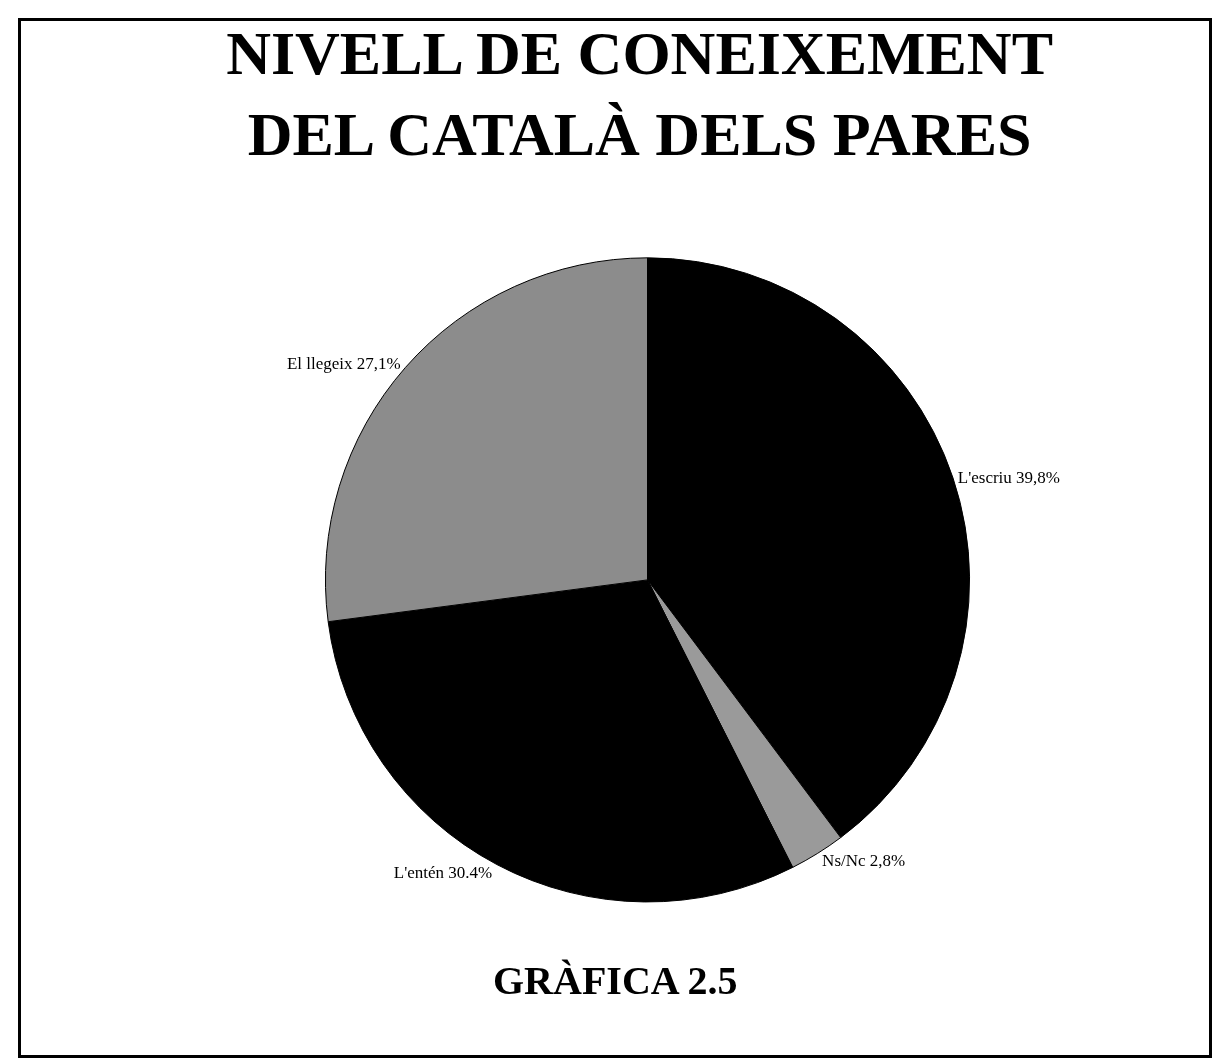 This screenshot has height=1063, width=1230. I want to click on slice-label: L'entén 30.4%, so click(443, 872).